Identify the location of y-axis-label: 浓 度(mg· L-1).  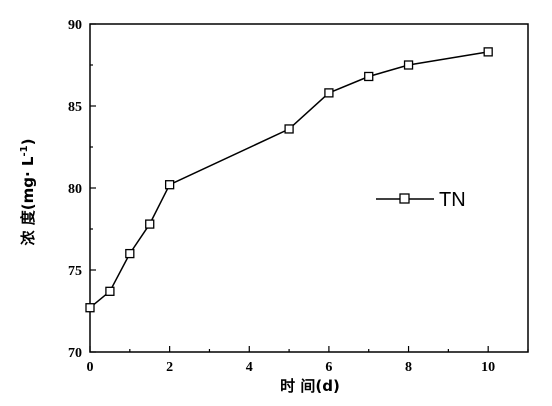
(28, 192).